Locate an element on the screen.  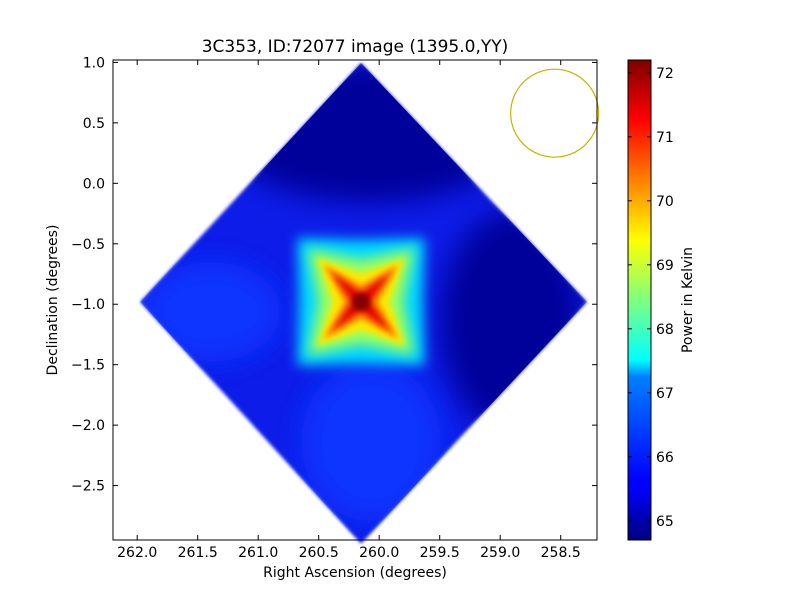
y-tick-label: −0.5 is located at coordinates (88, 245).